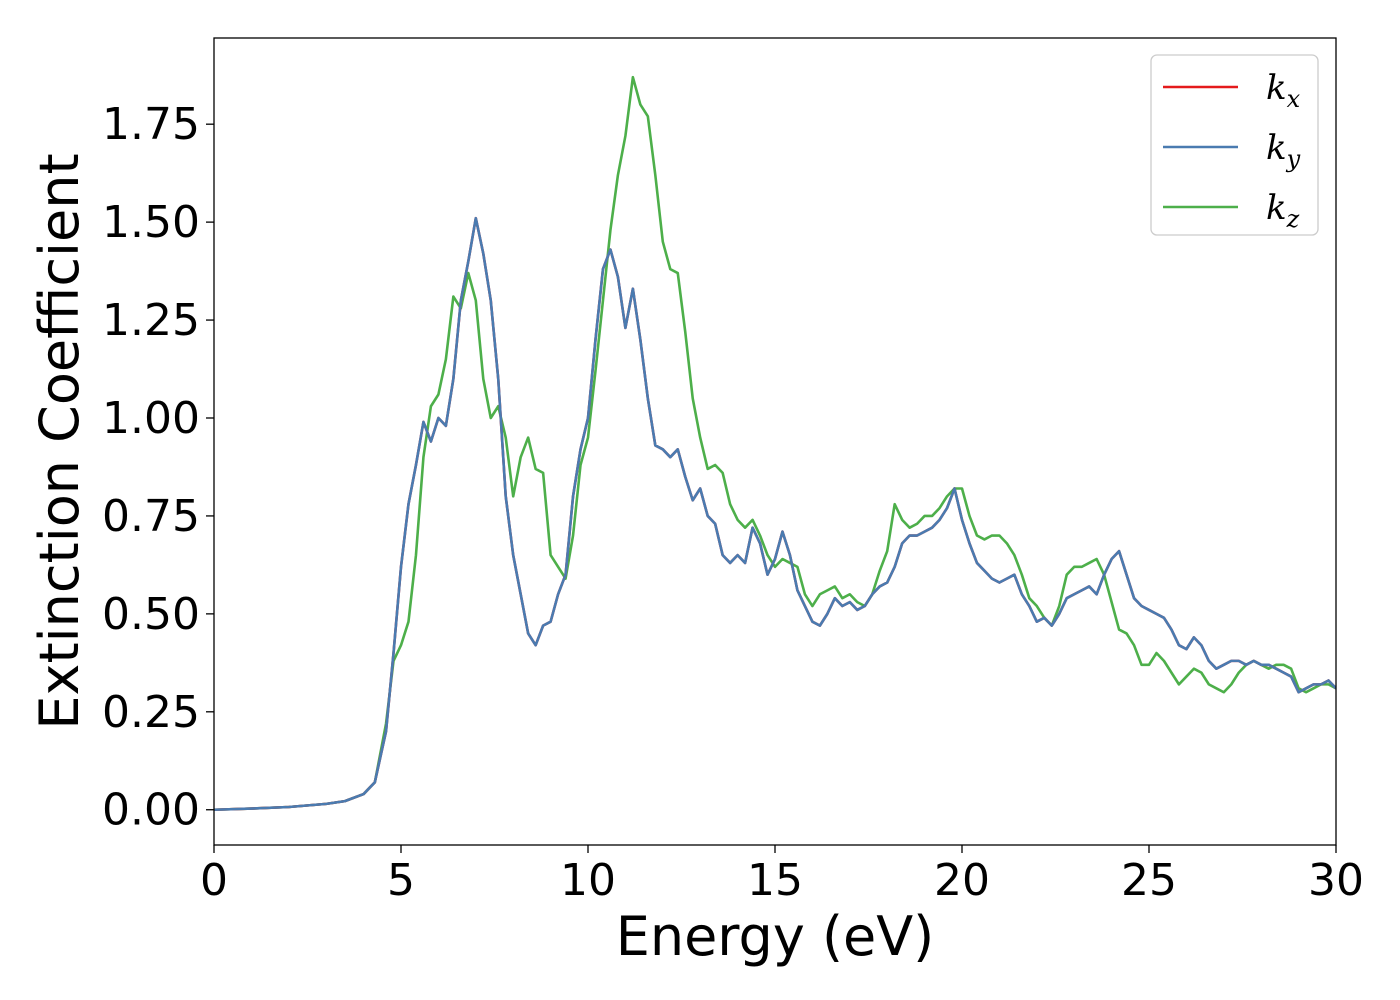 The height and width of the screenshot is (1000, 1400). What do you see at coordinates (151, 320) in the screenshot?
I see `y-tick-label: 1.25` at bounding box center [151, 320].